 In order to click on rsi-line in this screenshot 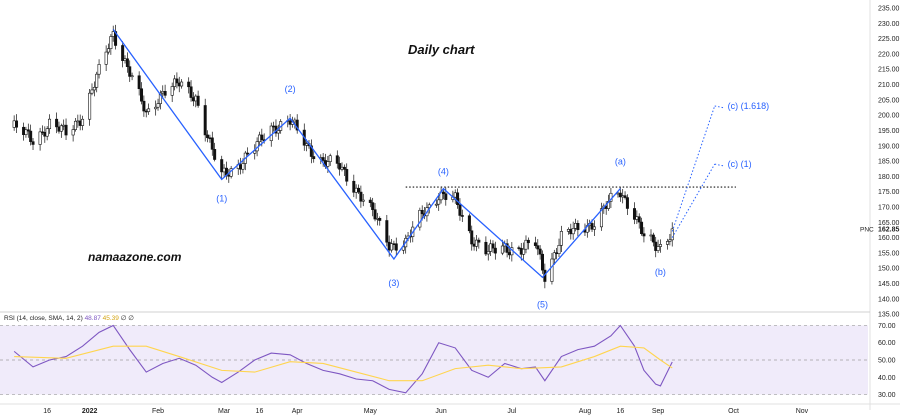, I will do `click(343, 359)`.